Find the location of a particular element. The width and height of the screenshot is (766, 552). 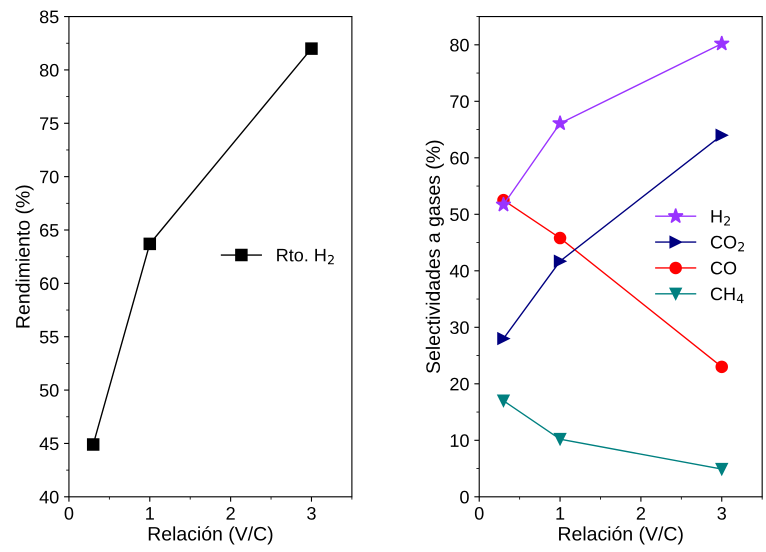

legend-label: CH$_{4}$ is located at coordinates (727, 296).